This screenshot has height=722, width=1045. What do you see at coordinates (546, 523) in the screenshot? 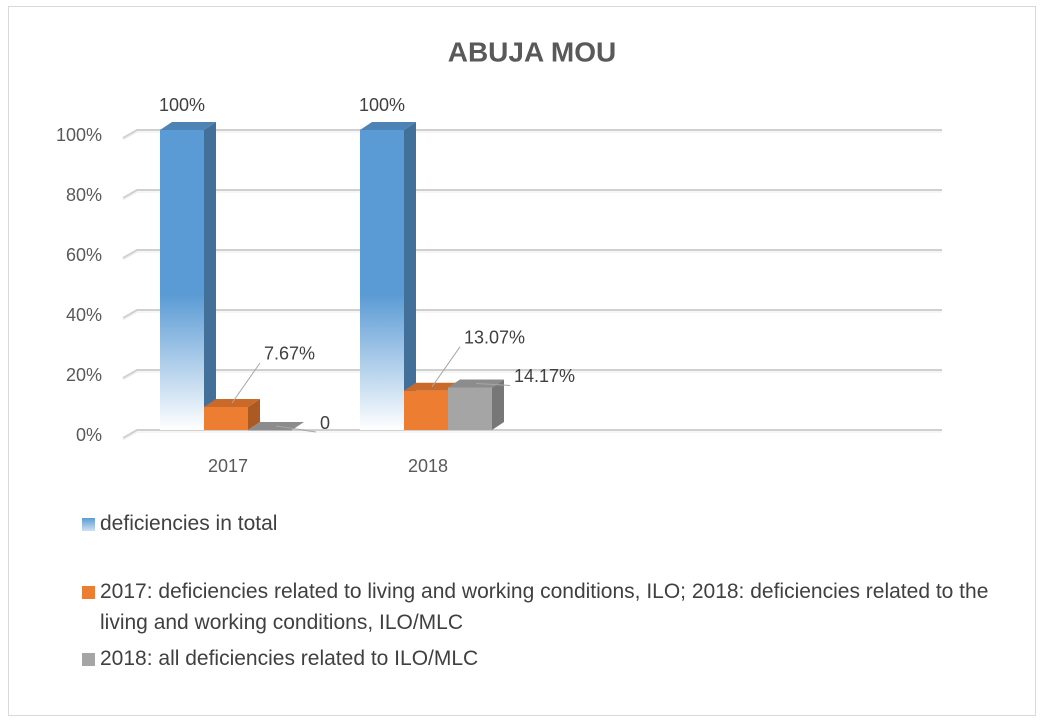
I see `legend-item: deficiencies in total` at bounding box center [546, 523].